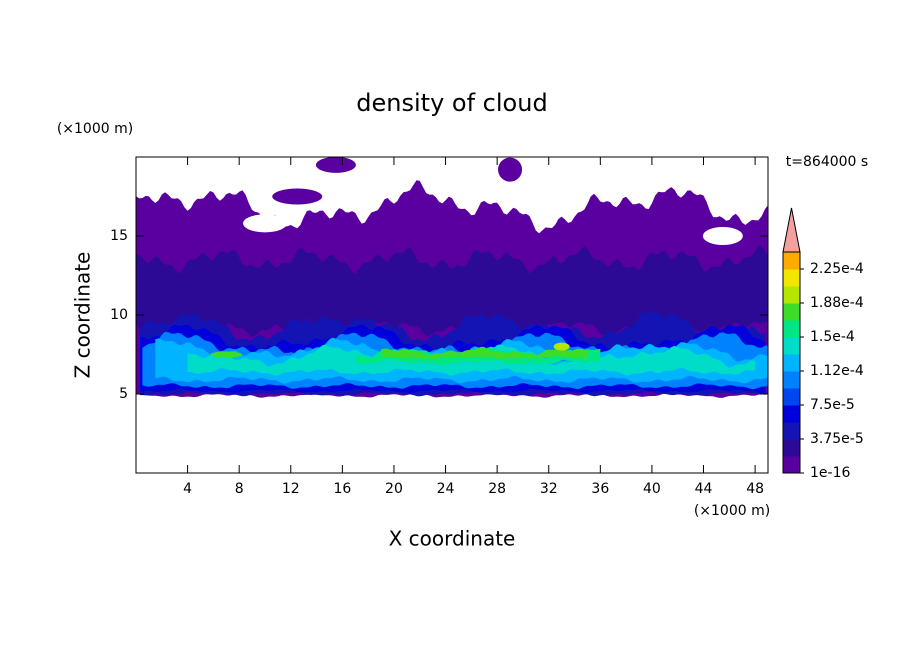  Describe the element at coordinates (187, 489) in the screenshot. I see `x-tick-label: 4` at that location.